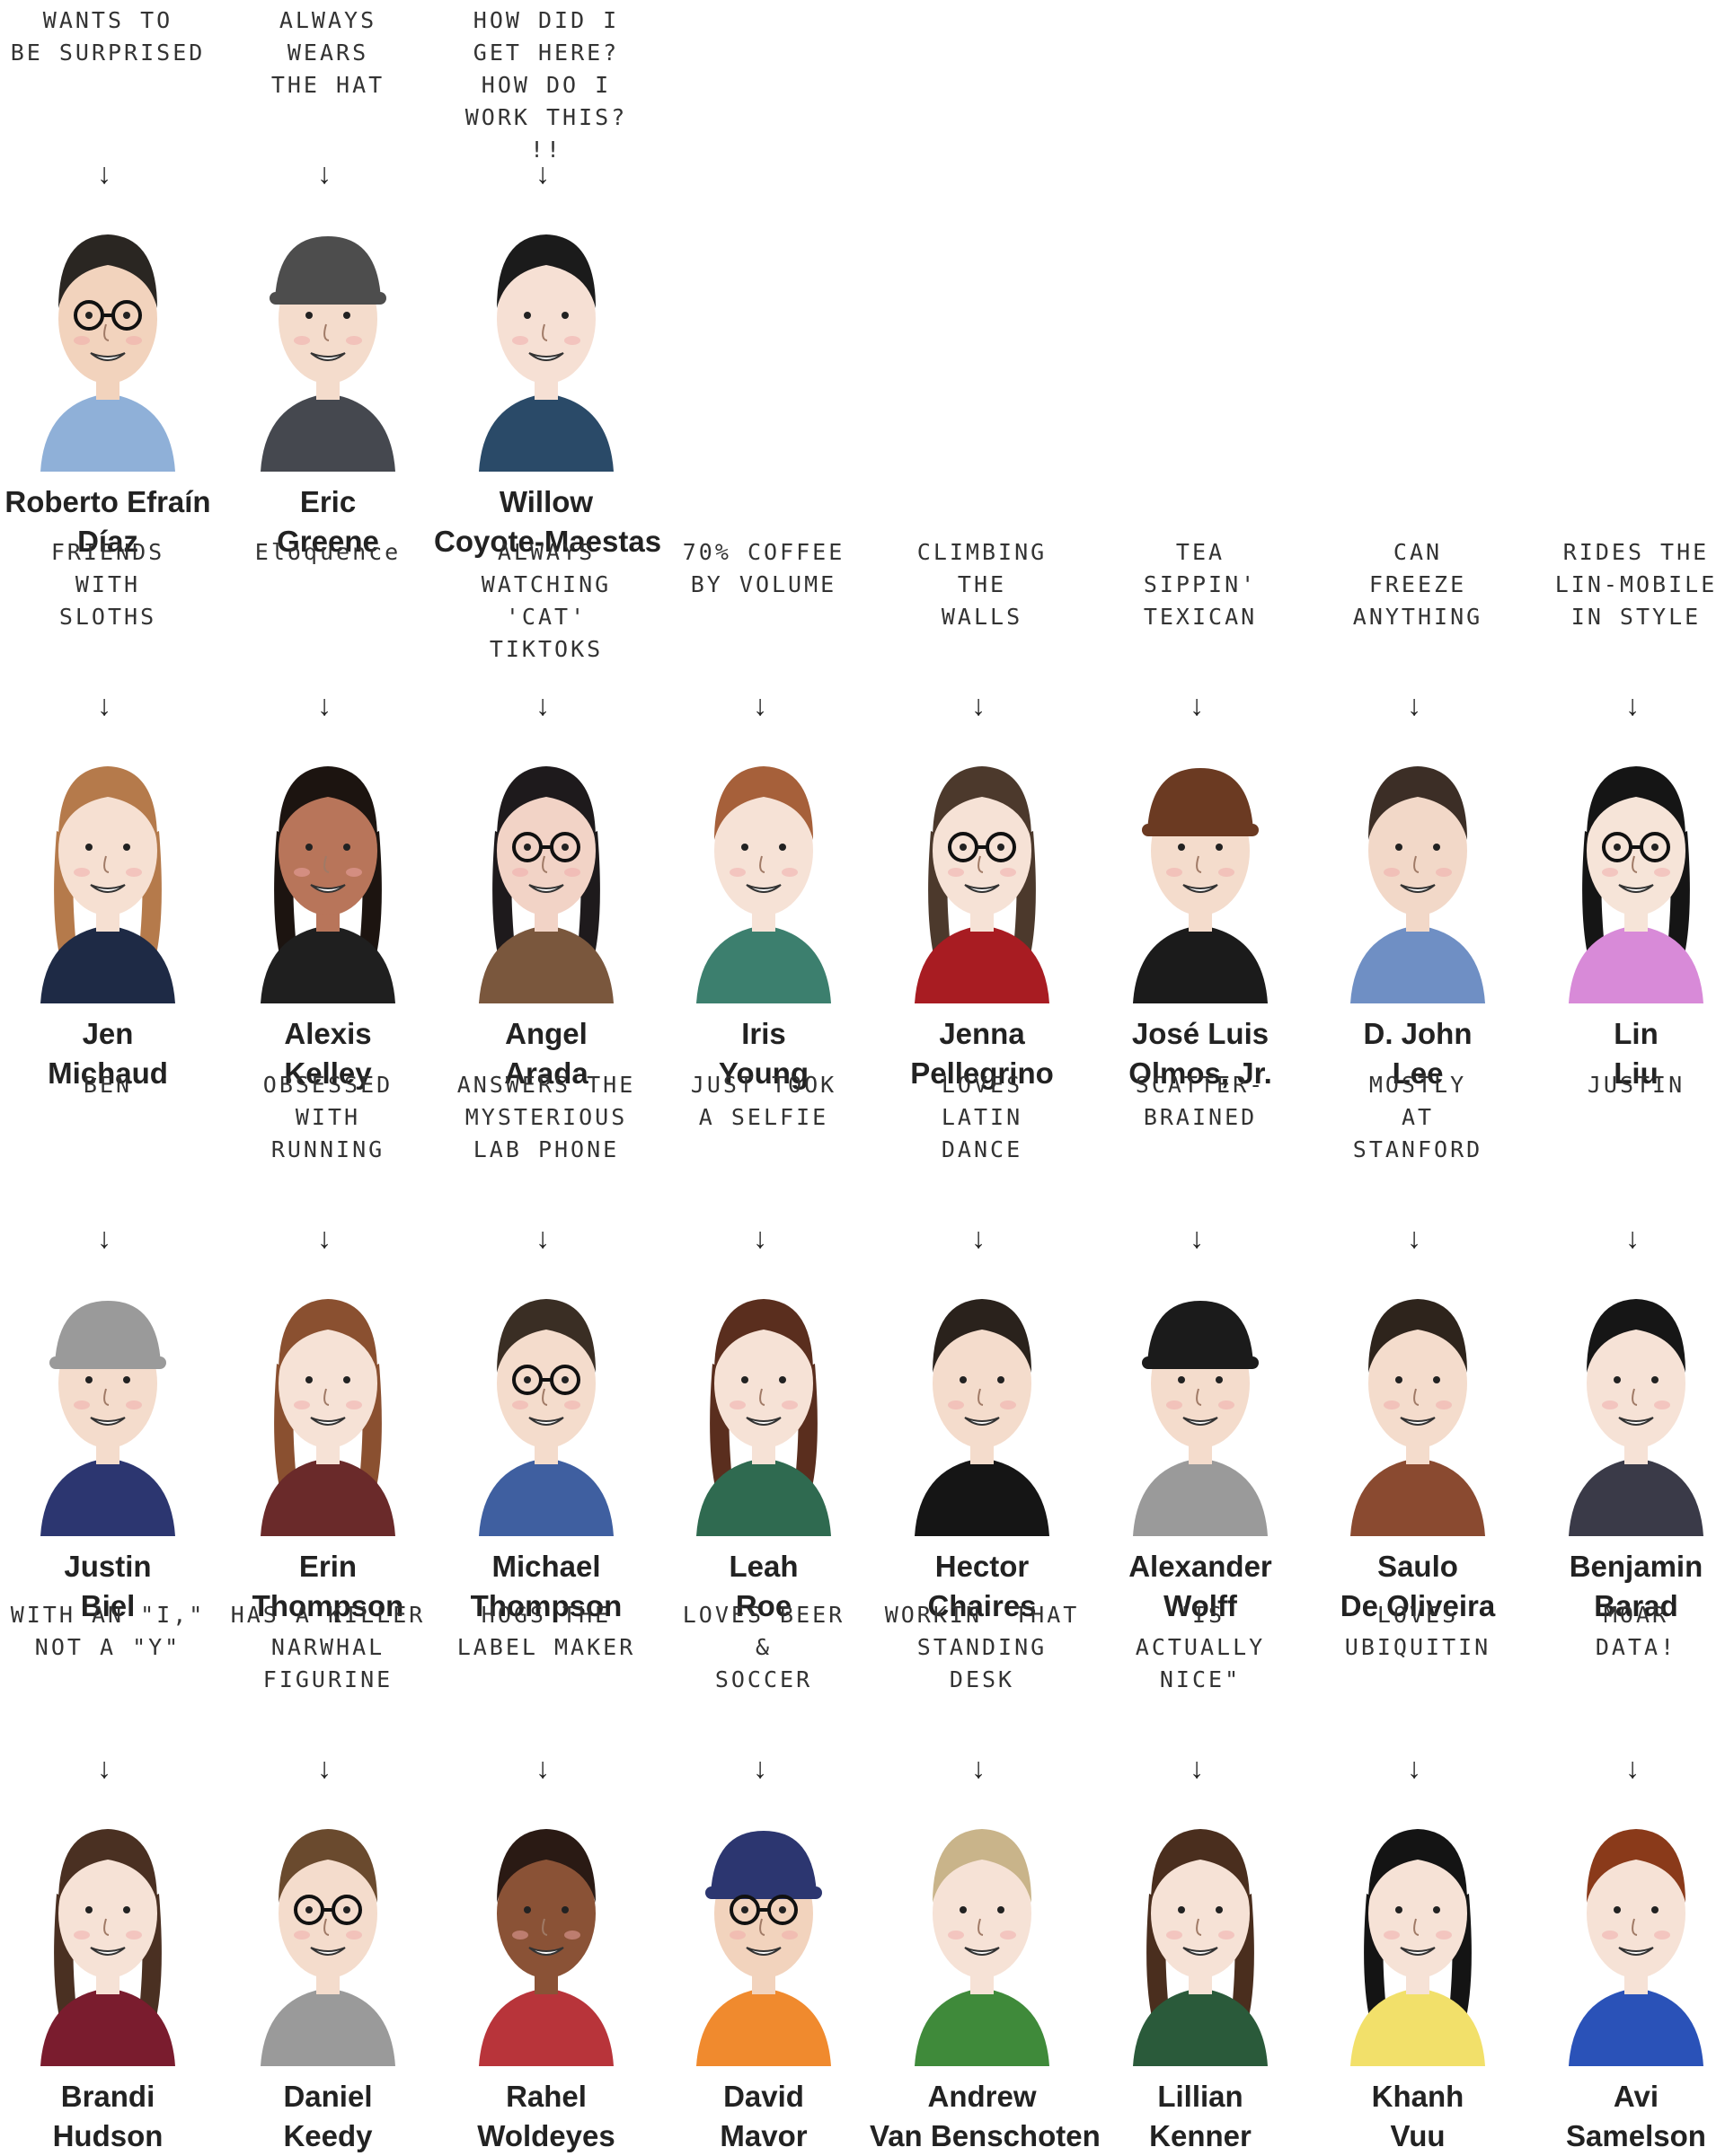 The height and width of the screenshot is (2156, 1725). Describe the element at coordinates (1624, 2116) in the screenshot. I see `person-name: Avi Samelson` at that location.